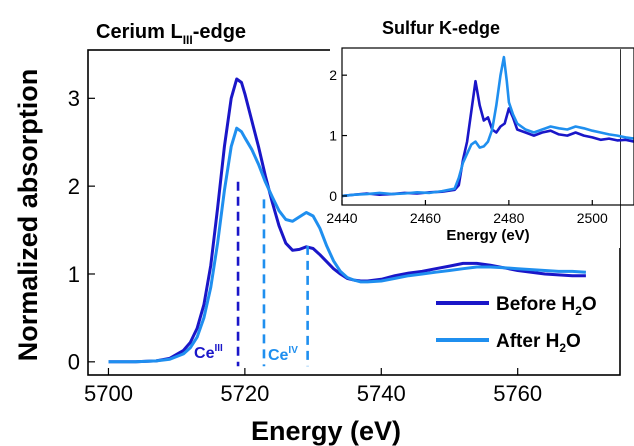  What do you see at coordinates (508, 218) in the screenshot?
I see `inset-x-tick-label: 2480` at bounding box center [508, 218].